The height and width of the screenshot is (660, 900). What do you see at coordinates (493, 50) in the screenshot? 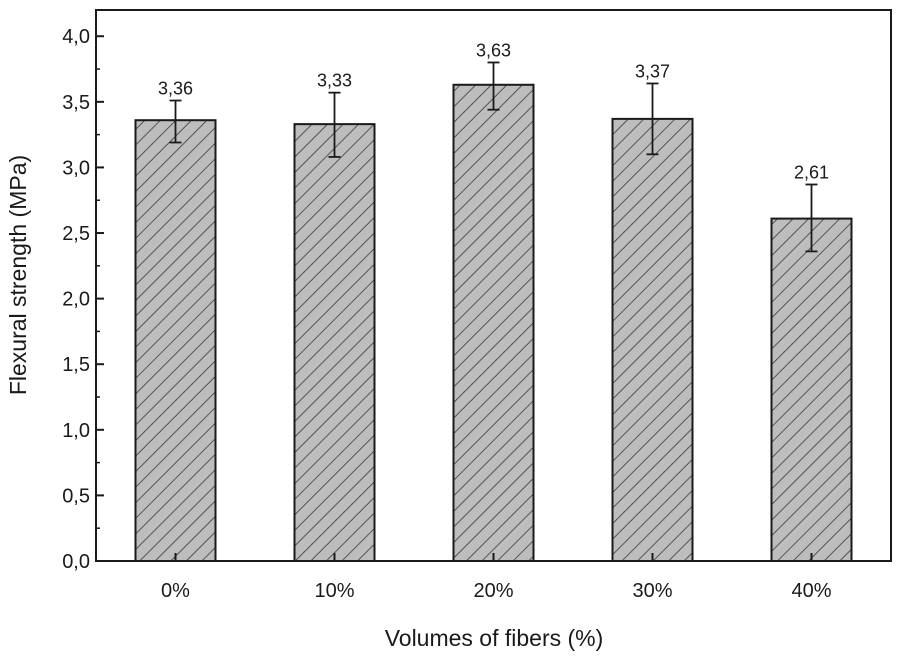
I see `data-label-2: 3,63` at bounding box center [493, 50].